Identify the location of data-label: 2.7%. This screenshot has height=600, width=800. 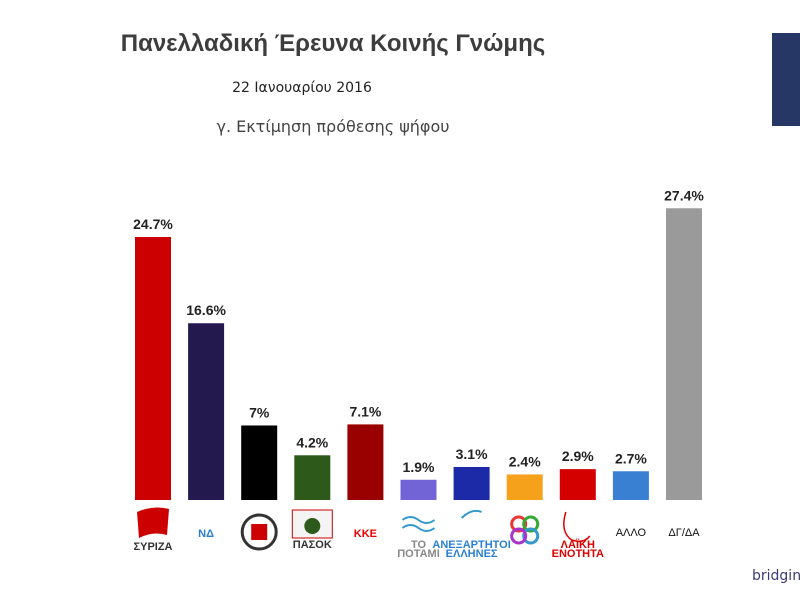
(631, 458).